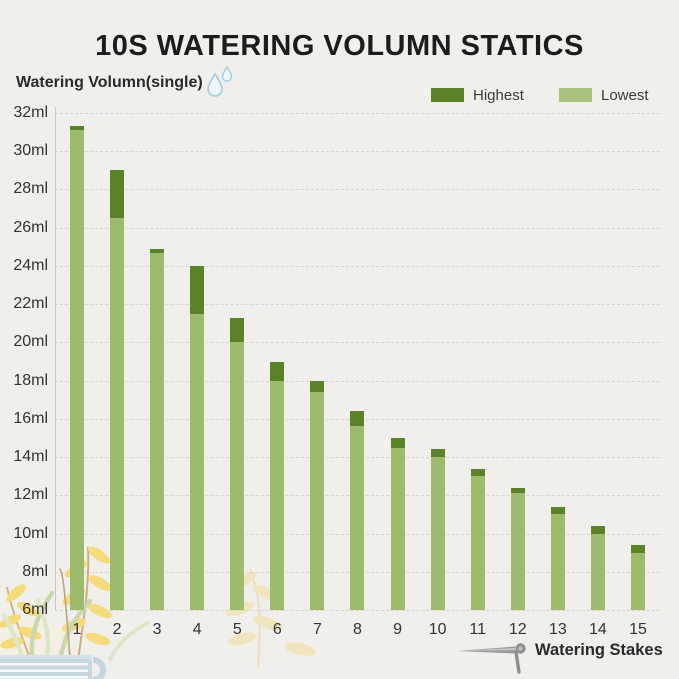 The height and width of the screenshot is (679, 679). I want to click on cup, so click(53, 667).